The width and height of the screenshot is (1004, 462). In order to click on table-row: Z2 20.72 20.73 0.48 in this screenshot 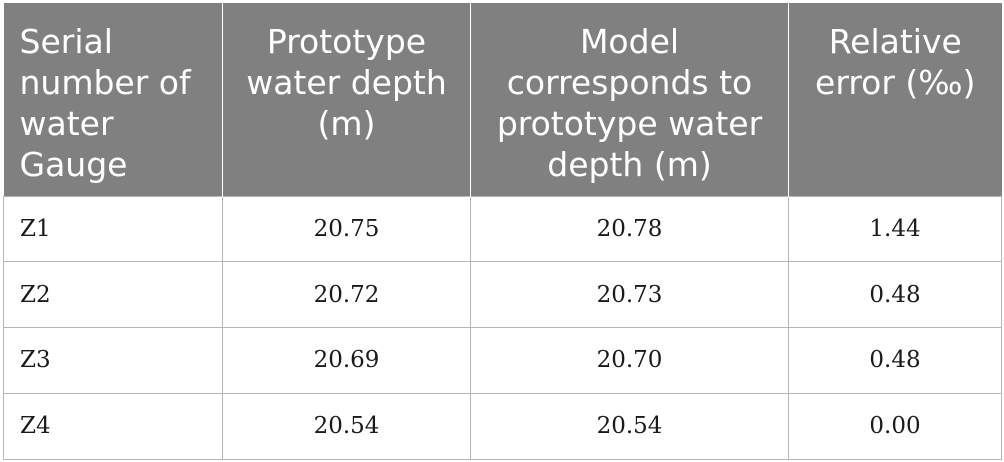, I will do `click(502, 294)`.